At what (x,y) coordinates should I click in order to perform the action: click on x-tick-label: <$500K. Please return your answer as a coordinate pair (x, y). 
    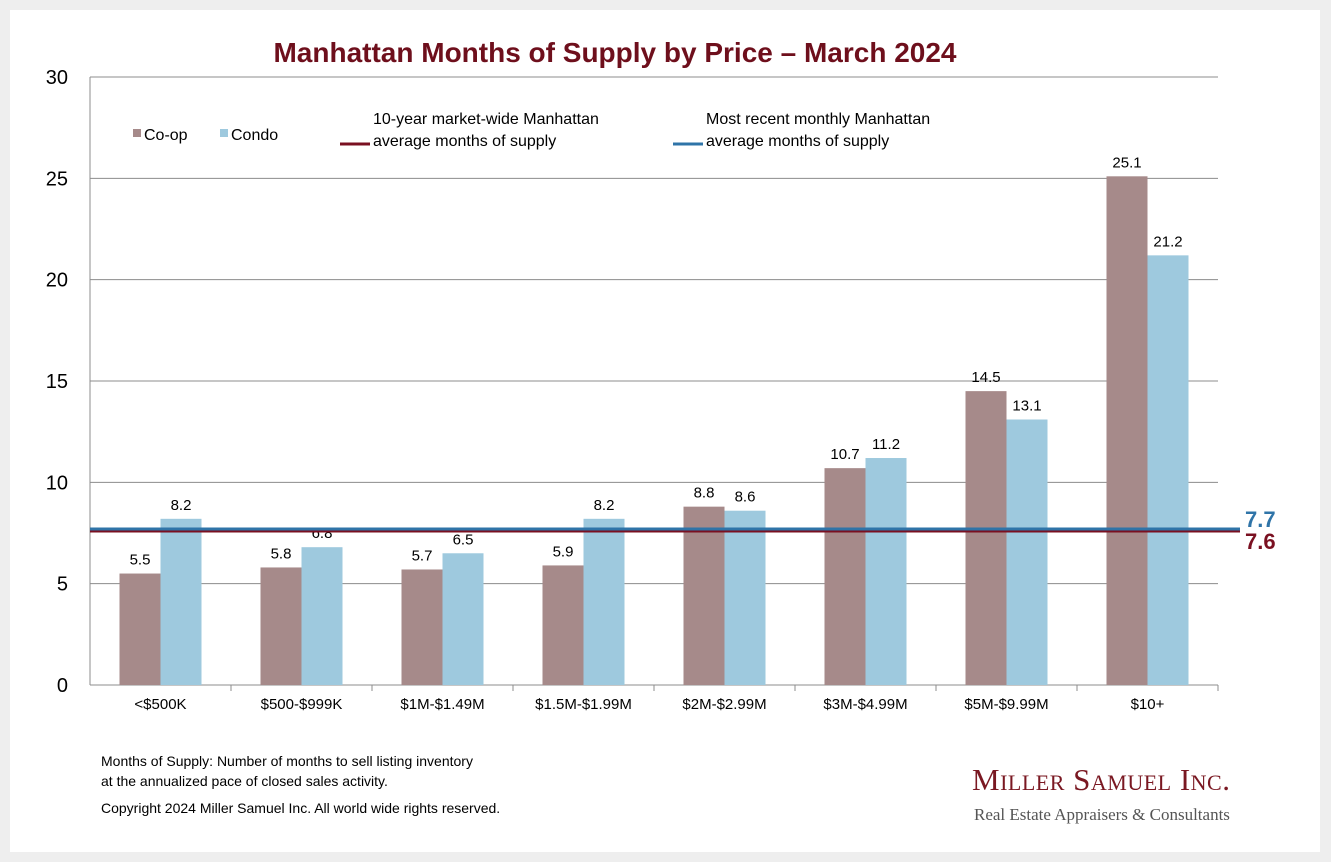
    Looking at the image, I should click on (160, 704).